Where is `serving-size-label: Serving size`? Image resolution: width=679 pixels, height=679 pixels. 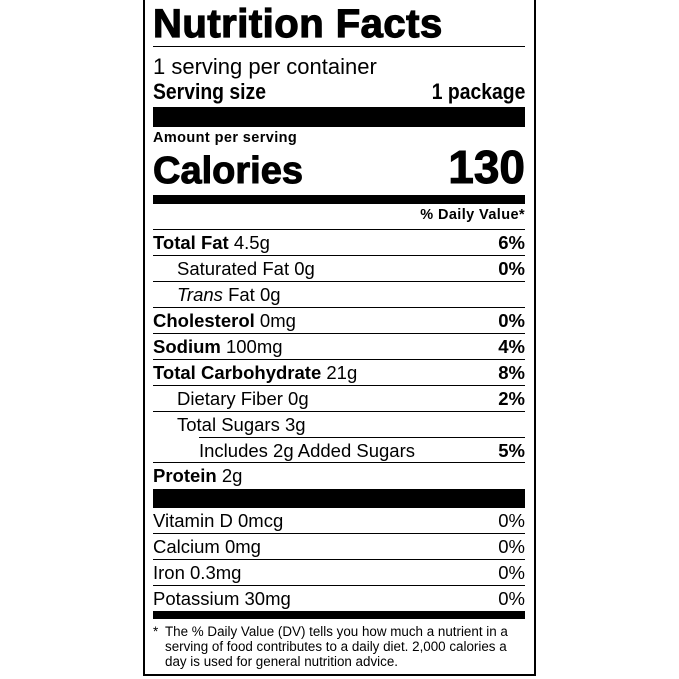
serving-size-label: Serving size is located at coordinates (209, 91).